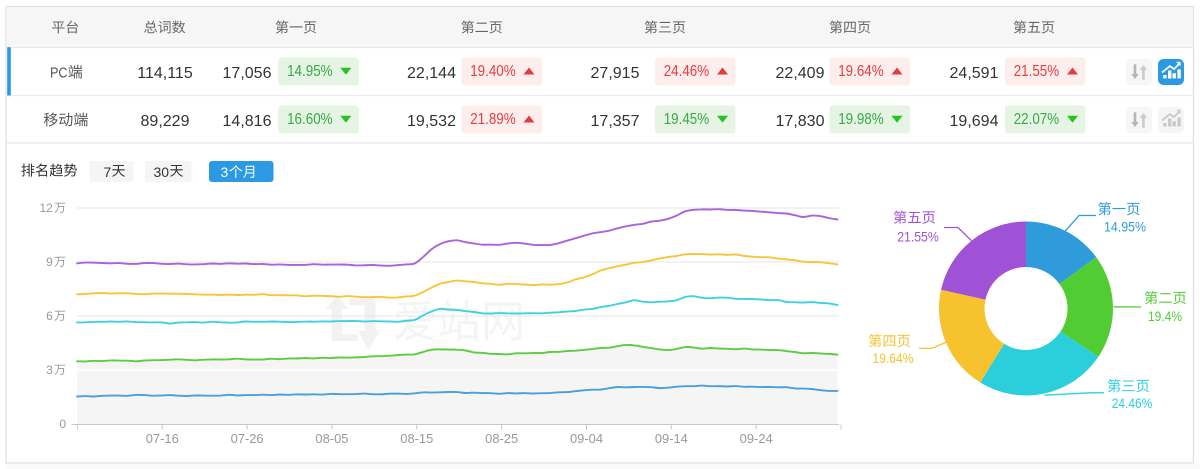  What do you see at coordinates (431, 73) in the screenshot?
I see `svg-text: 22,144` at bounding box center [431, 73].